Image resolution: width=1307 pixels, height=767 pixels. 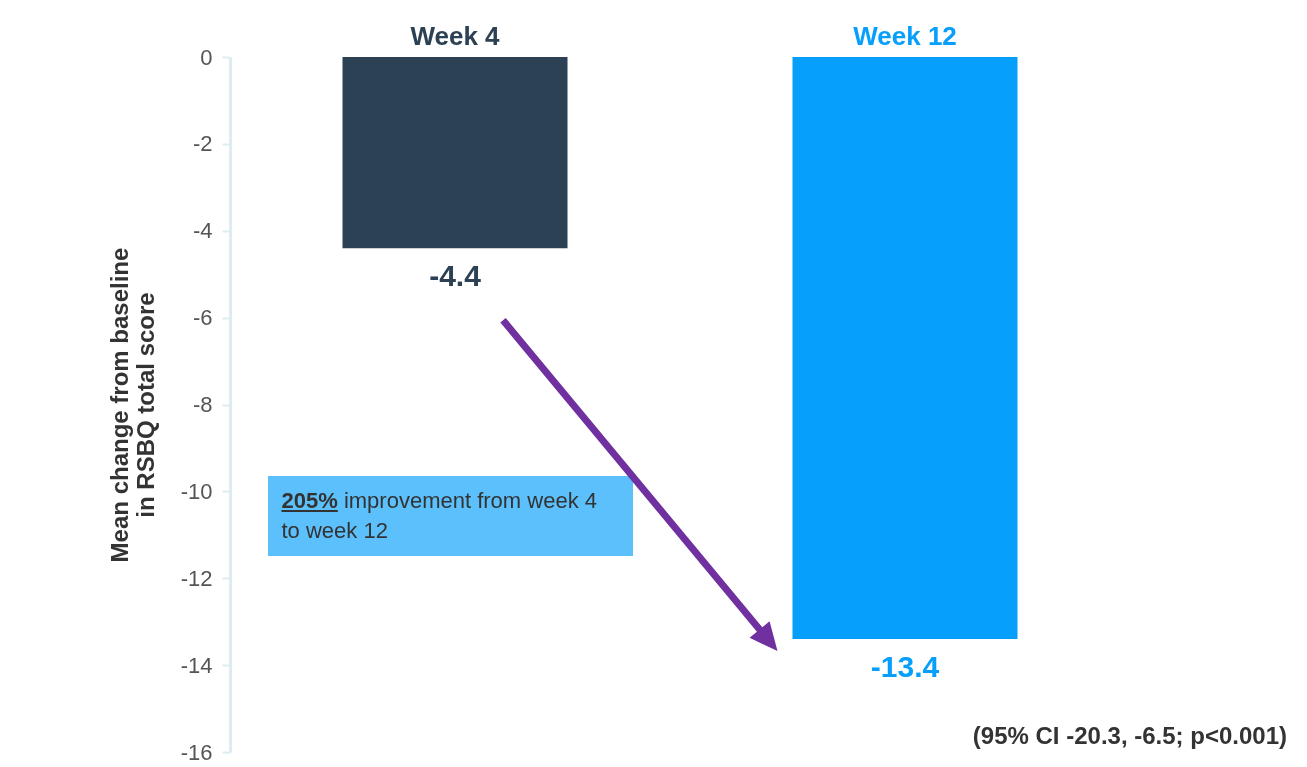 I want to click on y-tick-label: -8, so click(x=202, y=404).